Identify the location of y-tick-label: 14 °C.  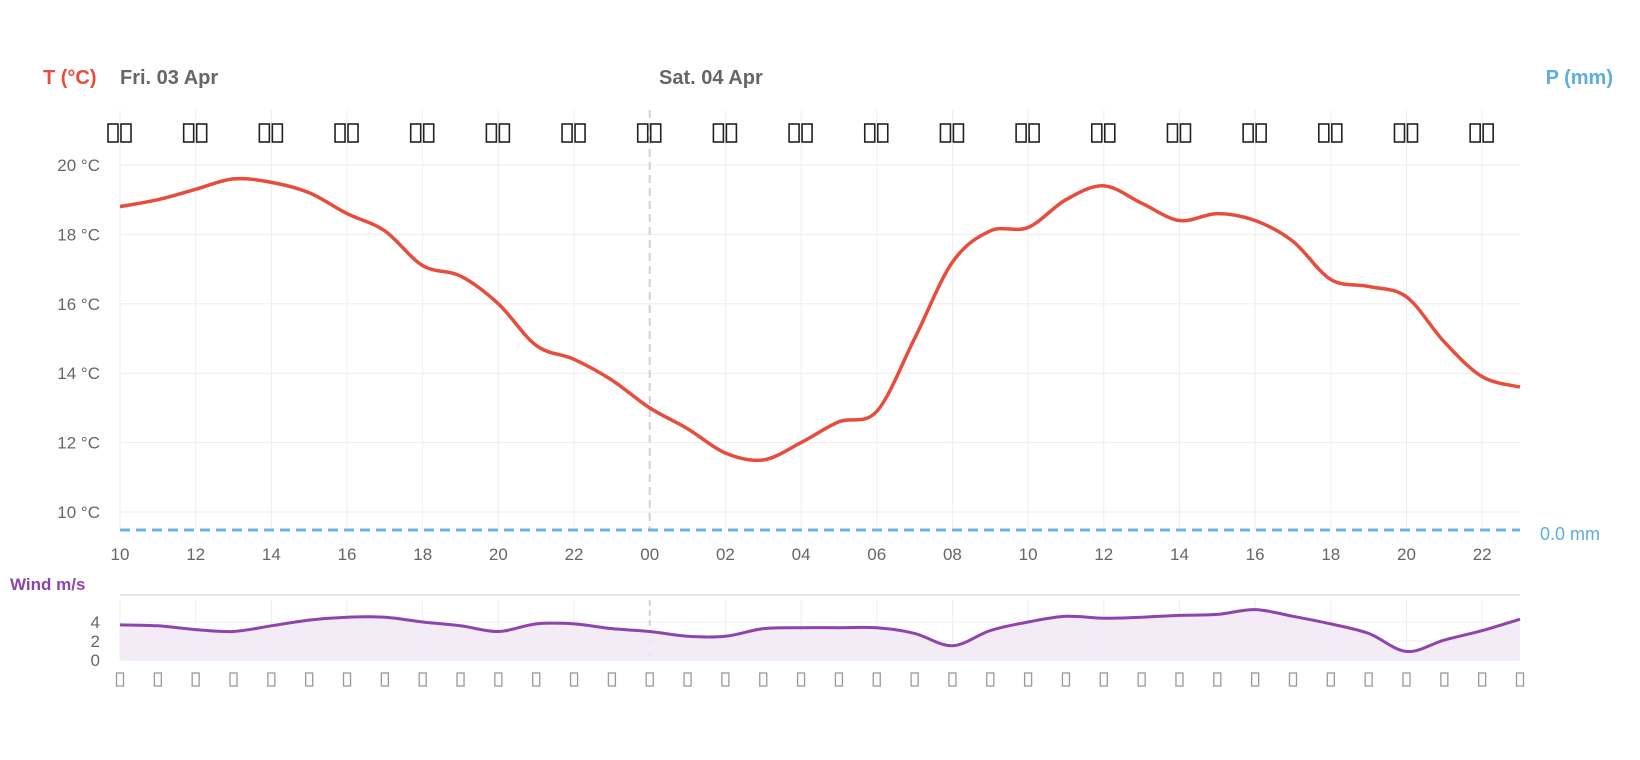
(78, 373).